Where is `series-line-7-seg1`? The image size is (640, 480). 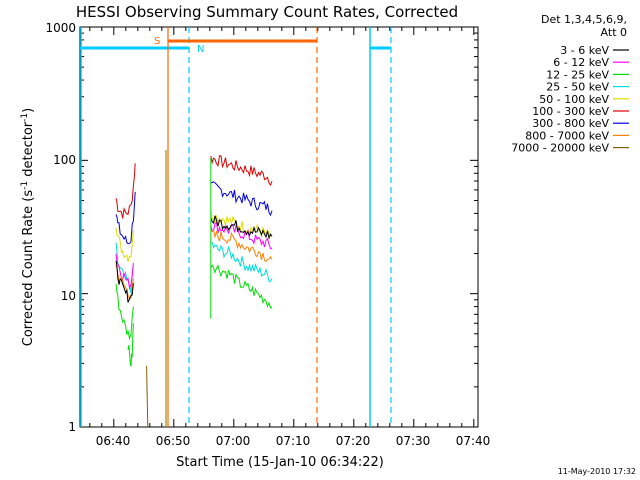 series-line-7-seg1 is located at coordinates (124, 312).